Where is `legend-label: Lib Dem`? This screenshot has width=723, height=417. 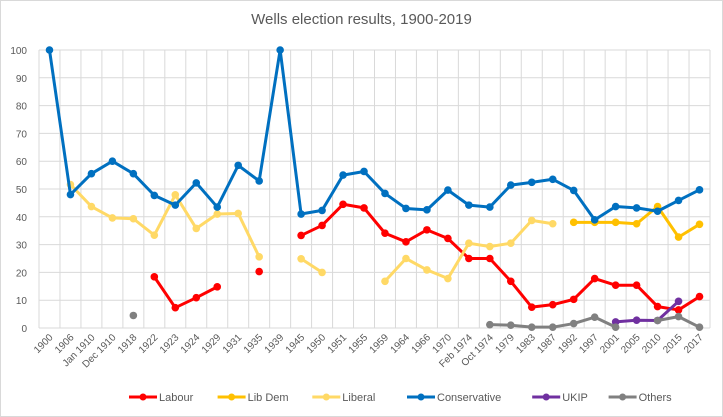 legend-label: Lib Dem is located at coordinates (268, 398).